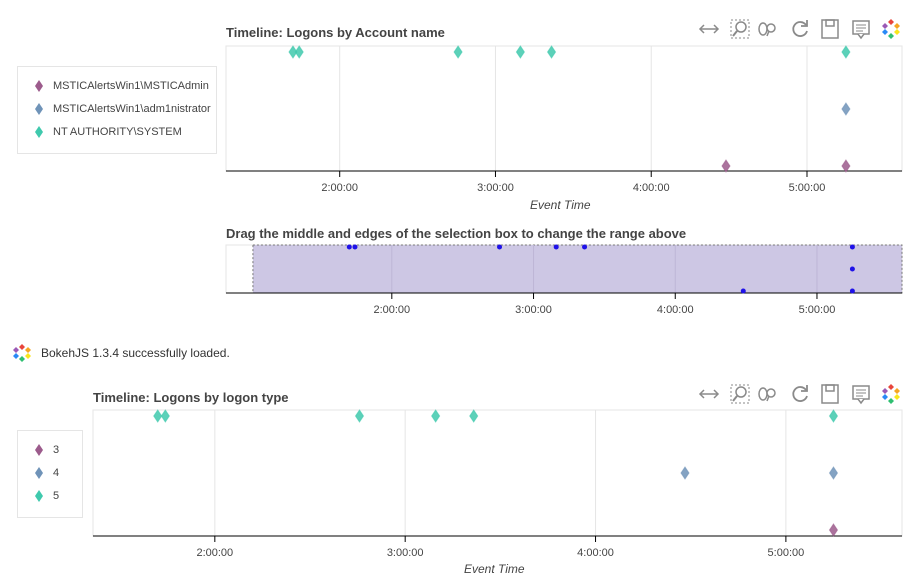 This screenshot has height=588, width=924. What do you see at coordinates (50, 474) in the screenshot?
I see `chart3-legend: 3 4 5` at bounding box center [50, 474].